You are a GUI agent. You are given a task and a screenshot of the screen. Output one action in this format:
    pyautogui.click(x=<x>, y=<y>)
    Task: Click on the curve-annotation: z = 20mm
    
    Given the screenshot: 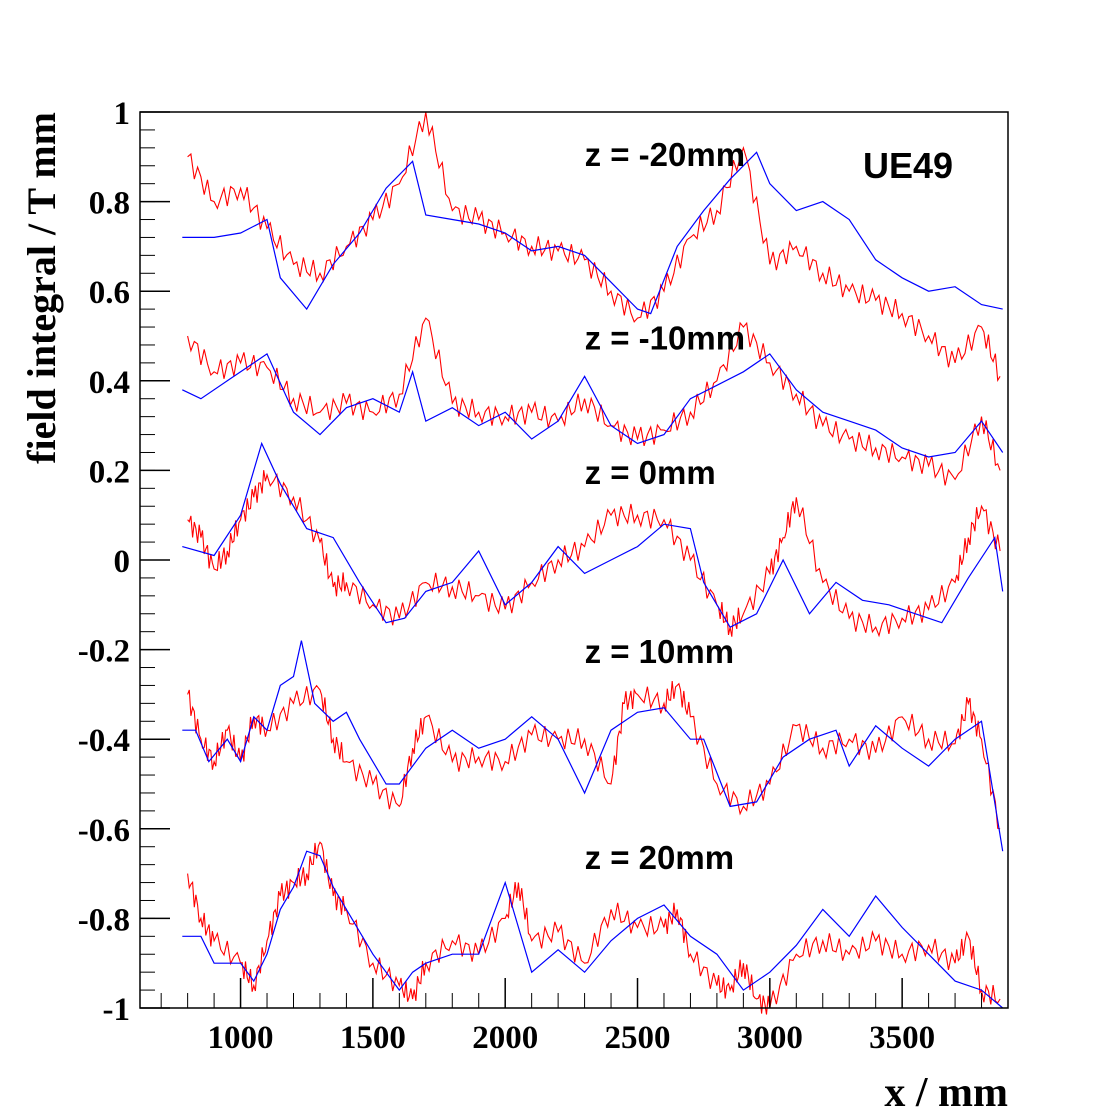 What is the action you would take?
    pyautogui.click(x=660, y=857)
    